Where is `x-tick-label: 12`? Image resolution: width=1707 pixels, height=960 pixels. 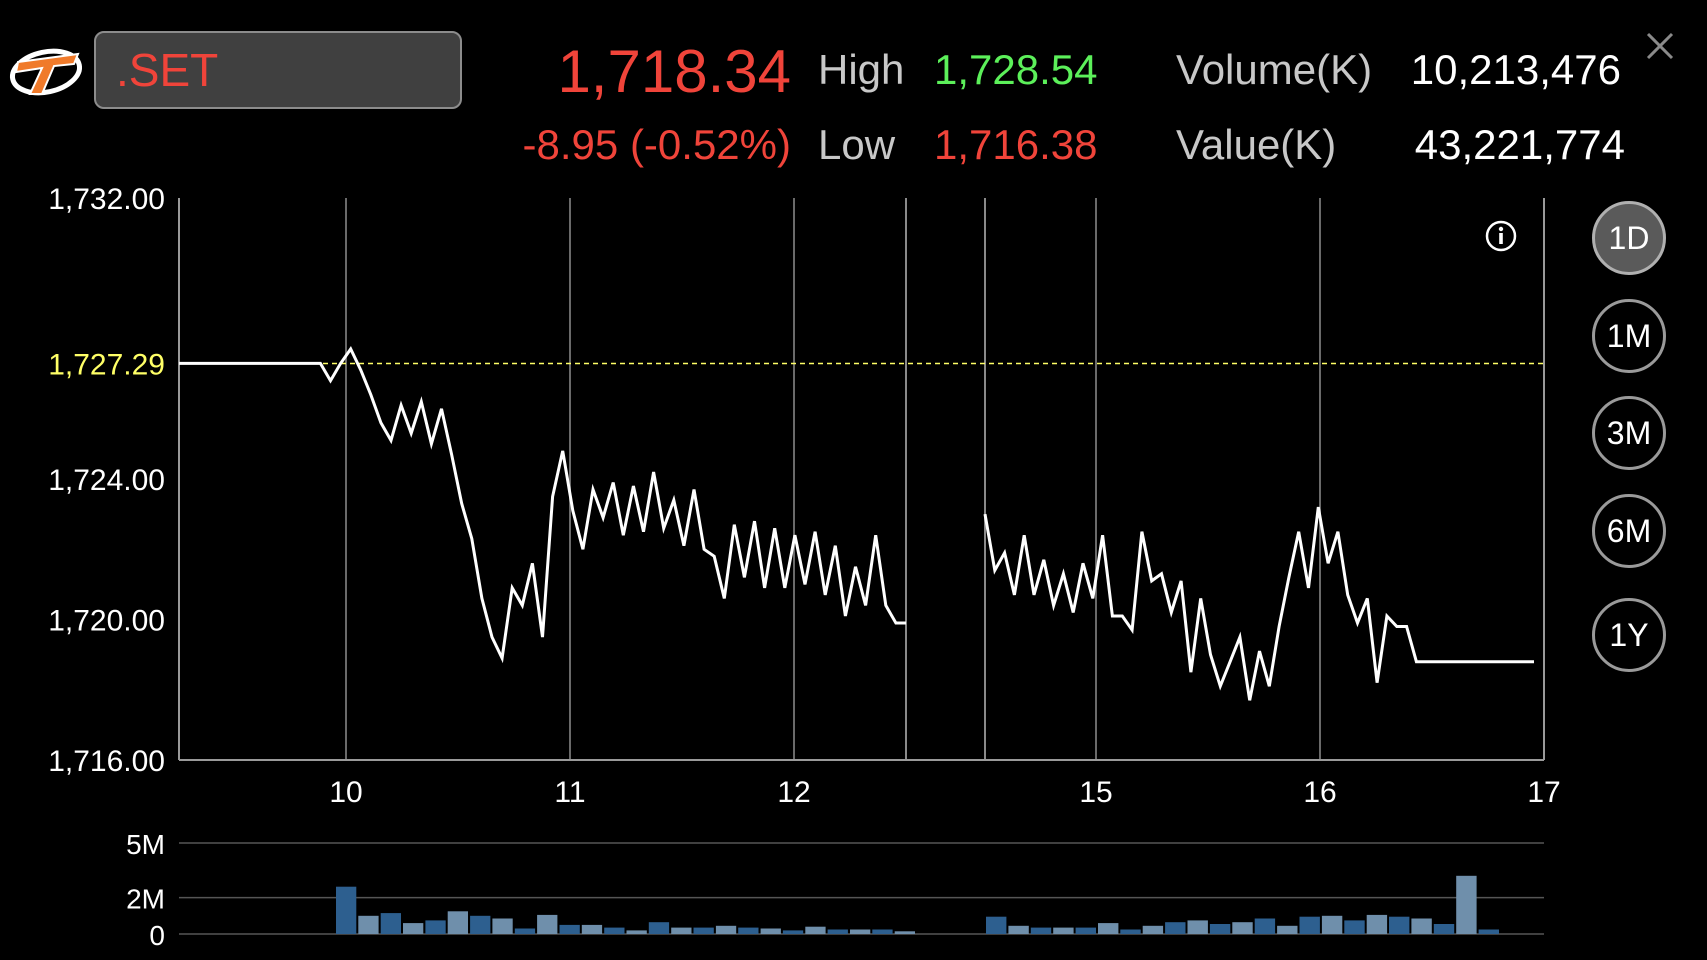 x-tick-label: 12 is located at coordinates (793, 792).